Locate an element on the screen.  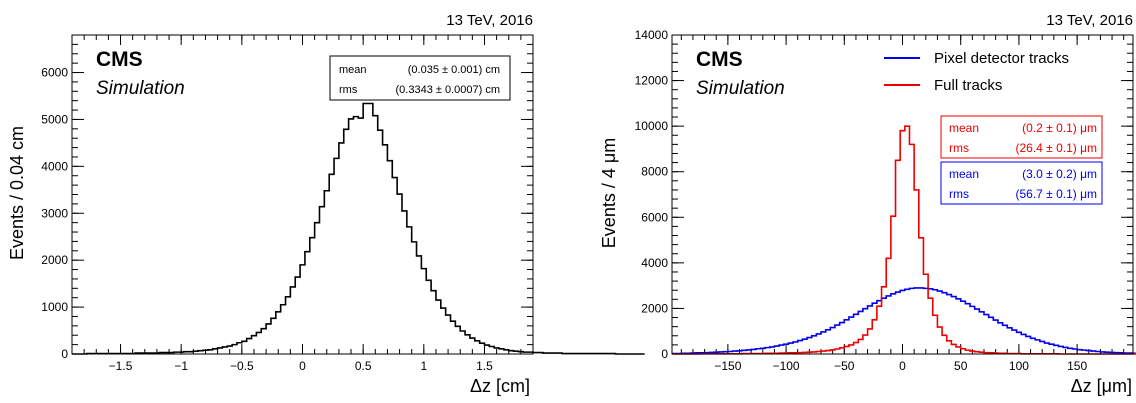
legend: Pixel detector tracks Full tracks is located at coordinates (976, 72).